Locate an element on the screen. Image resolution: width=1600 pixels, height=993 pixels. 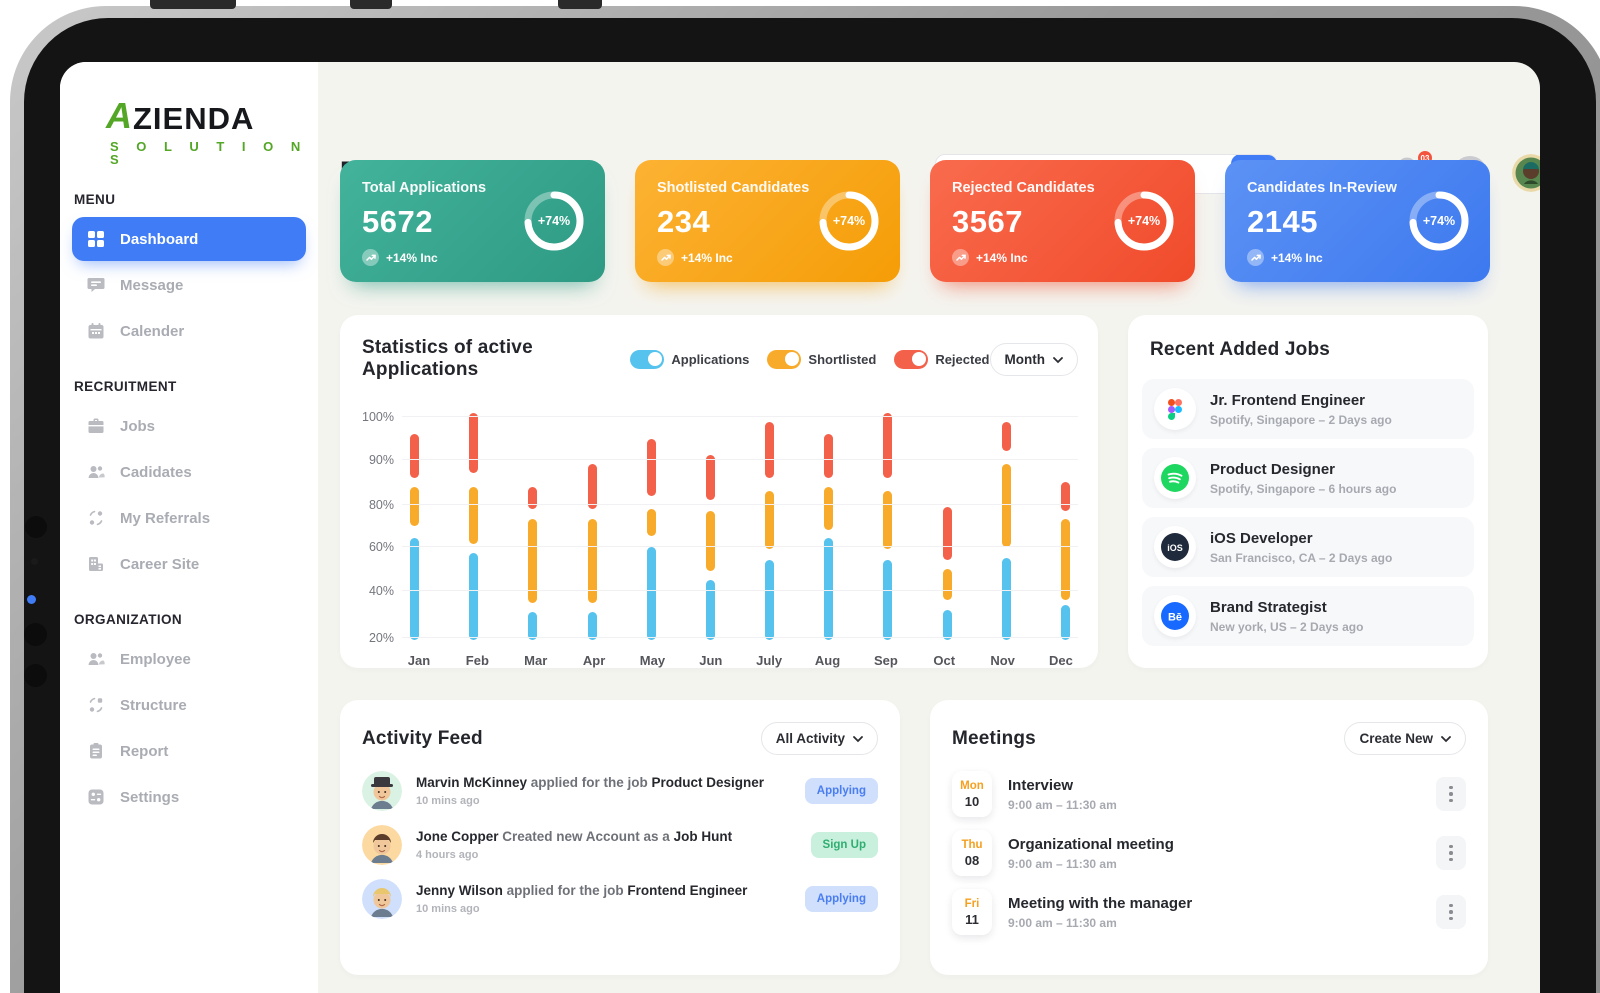
device-camera-dot is located at coordinates (36, 527).